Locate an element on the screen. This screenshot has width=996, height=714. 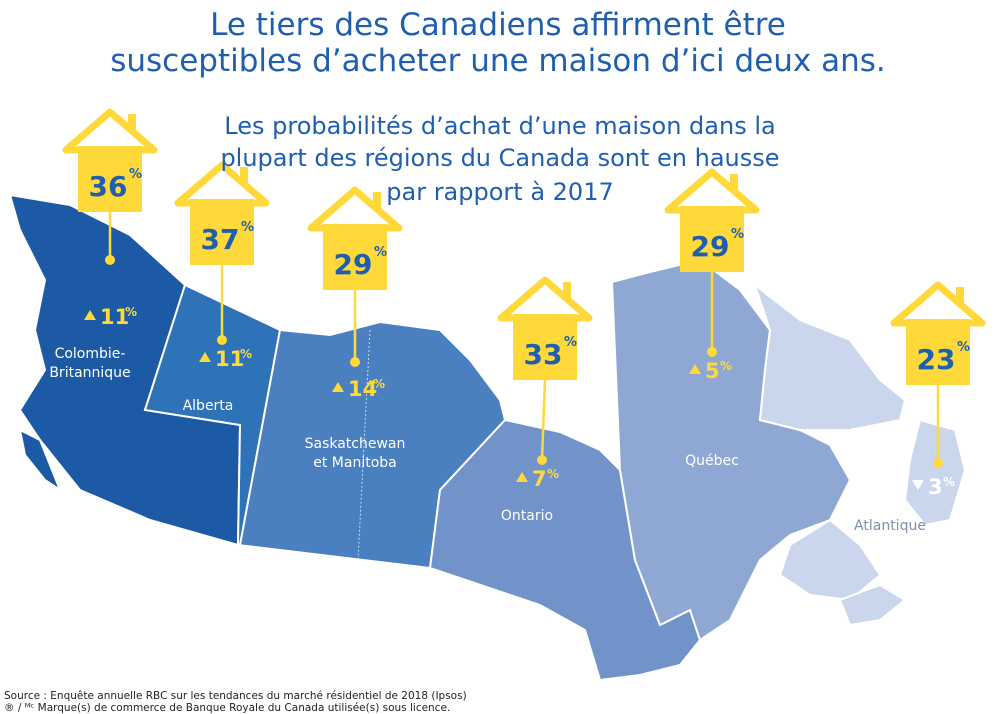
percent-value: 33 is located at coordinates (543, 354).